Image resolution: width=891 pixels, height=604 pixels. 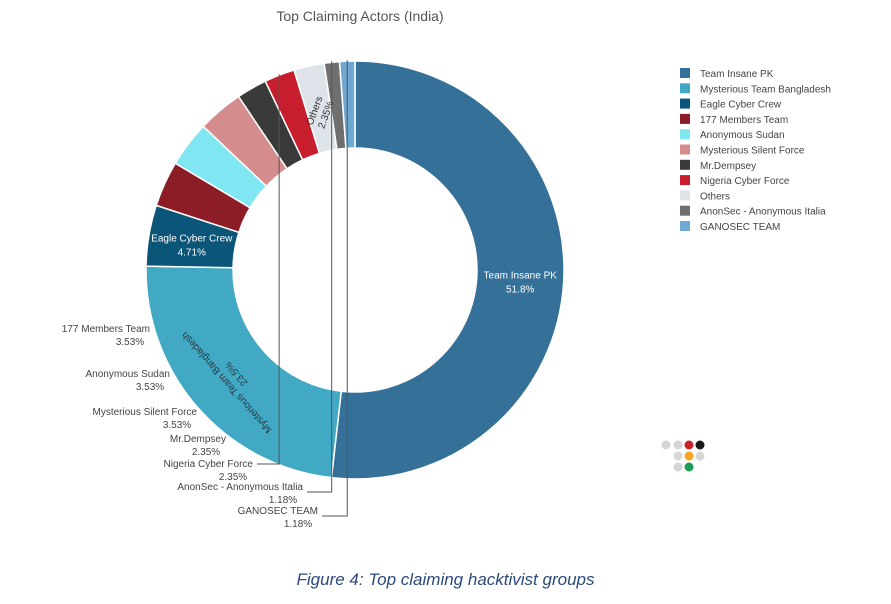 What do you see at coordinates (752, 151) in the screenshot?
I see `legend-label: Mysterious Silent Force` at bounding box center [752, 151].